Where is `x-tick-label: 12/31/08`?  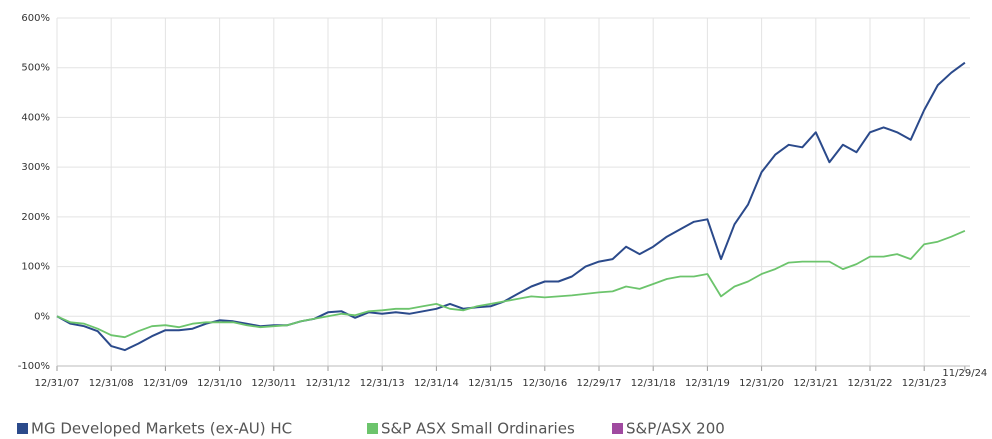 x-tick-label: 12/31/08 is located at coordinates (111, 383).